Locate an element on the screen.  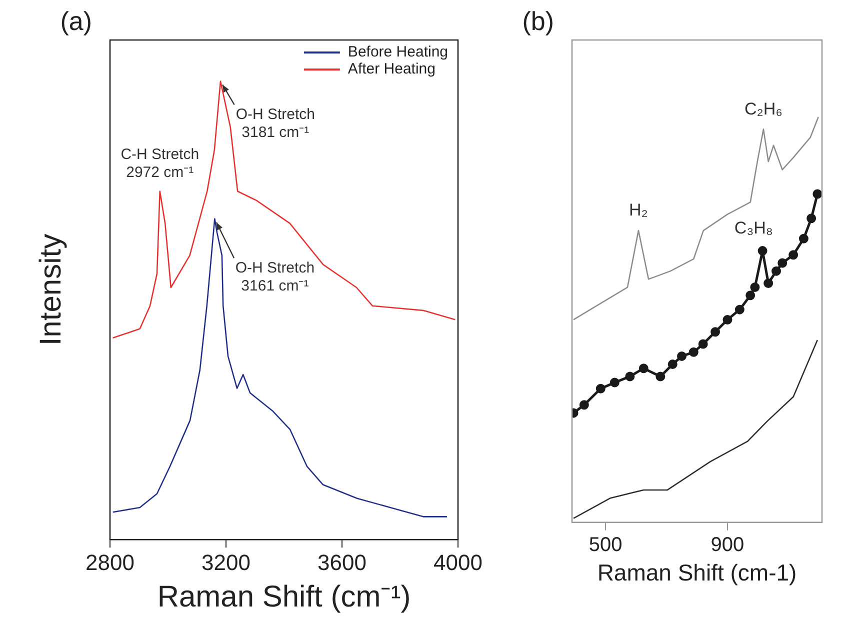
legend-label: After Heating is located at coordinates (392, 69).